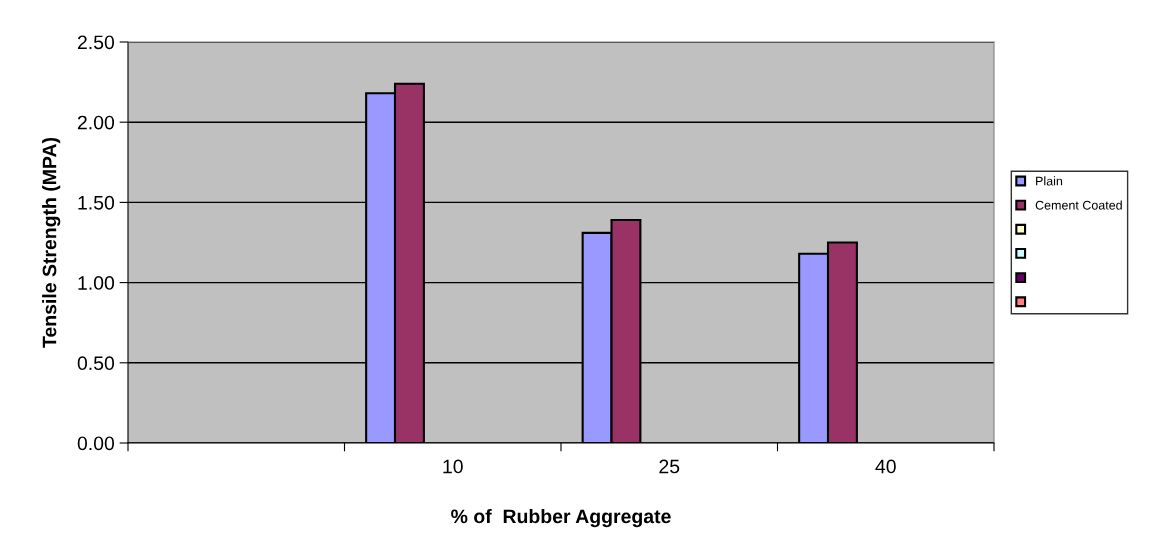 The width and height of the screenshot is (1149, 542). What do you see at coordinates (96, 283) in the screenshot?
I see `y-tick-label: 1.00` at bounding box center [96, 283].